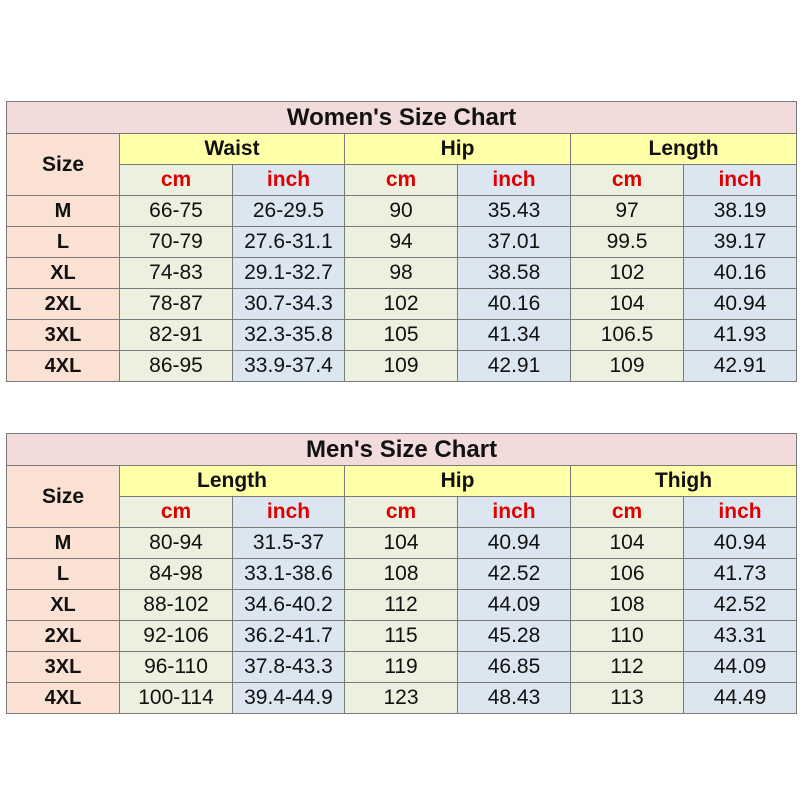  Describe the element at coordinates (683, 481) in the screenshot. I see `men-group-thigh: Thigh` at that location.